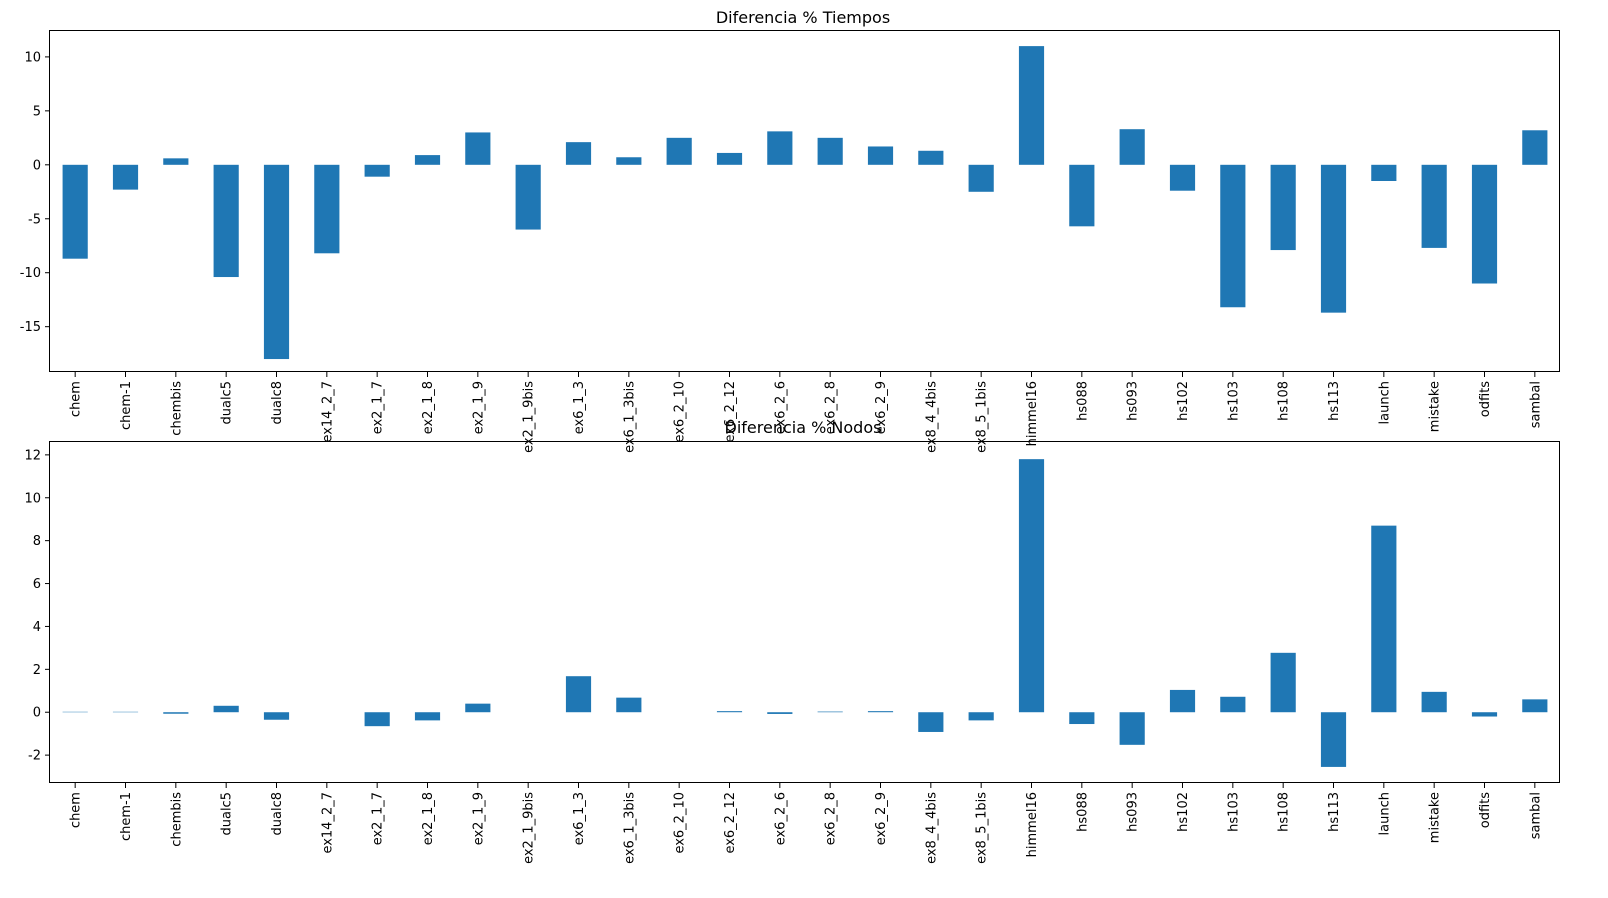 The width and height of the screenshot is (1608, 898). What do you see at coordinates (1031, 586) in the screenshot?
I see `bar-nodos-himmel16` at bounding box center [1031, 586].